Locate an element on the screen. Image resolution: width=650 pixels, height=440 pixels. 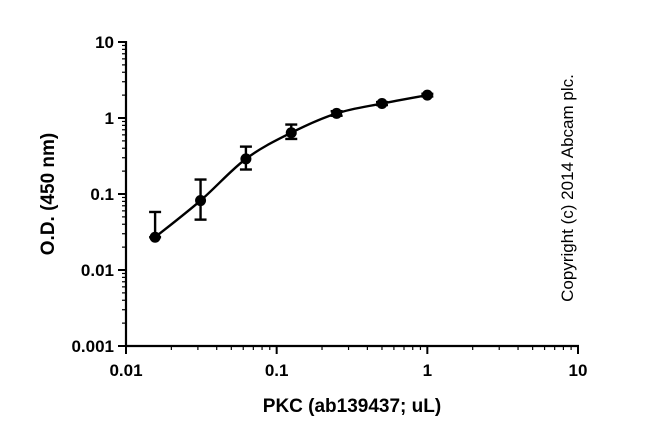
y-tick-label: 0.01 is located at coordinates (97, 270).